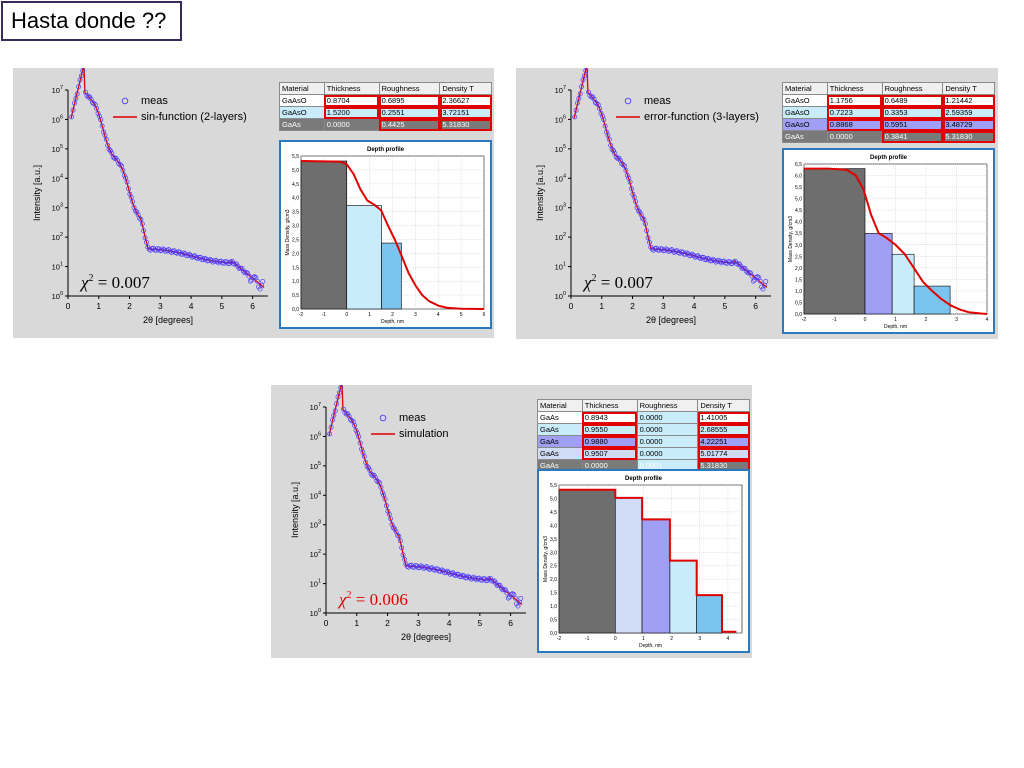 The height and width of the screenshot is (768, 1024). I want to click on parameter-cell: 0.9507, so click(609, 453).